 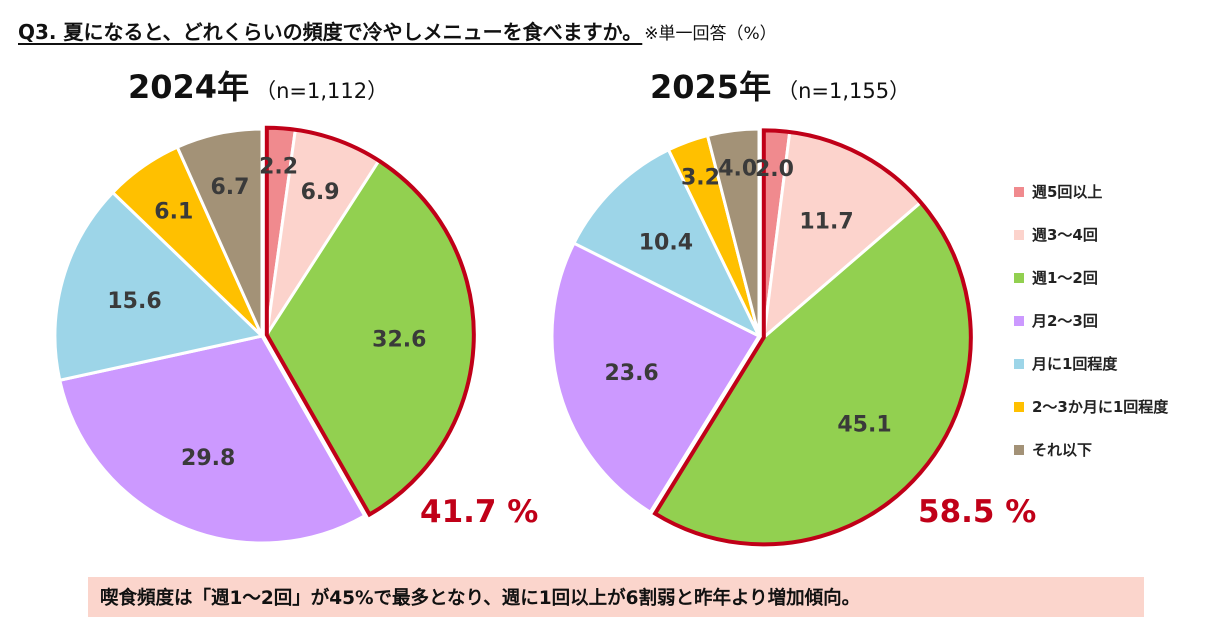 I want to click on weekly-total-2025: 58.5 %, so click(x=977, y=512).